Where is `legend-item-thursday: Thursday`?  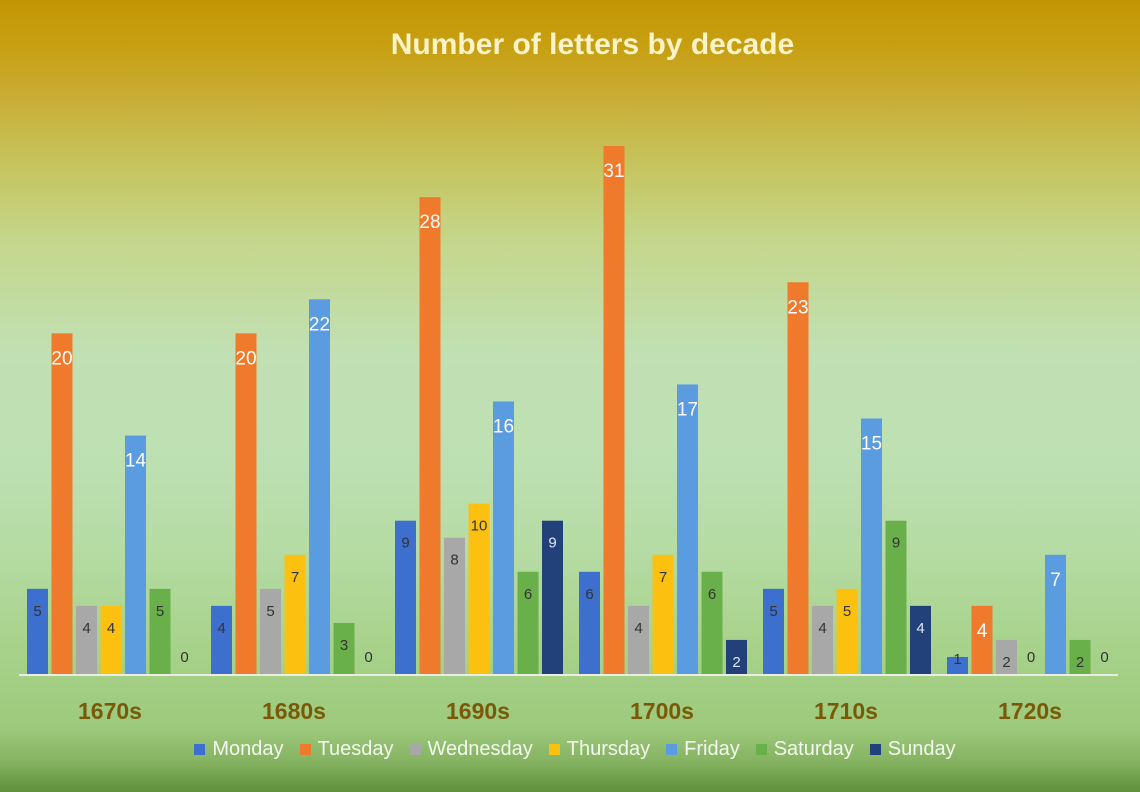 legend-item-thursday: Thursday is located at coordinates (599, 749).